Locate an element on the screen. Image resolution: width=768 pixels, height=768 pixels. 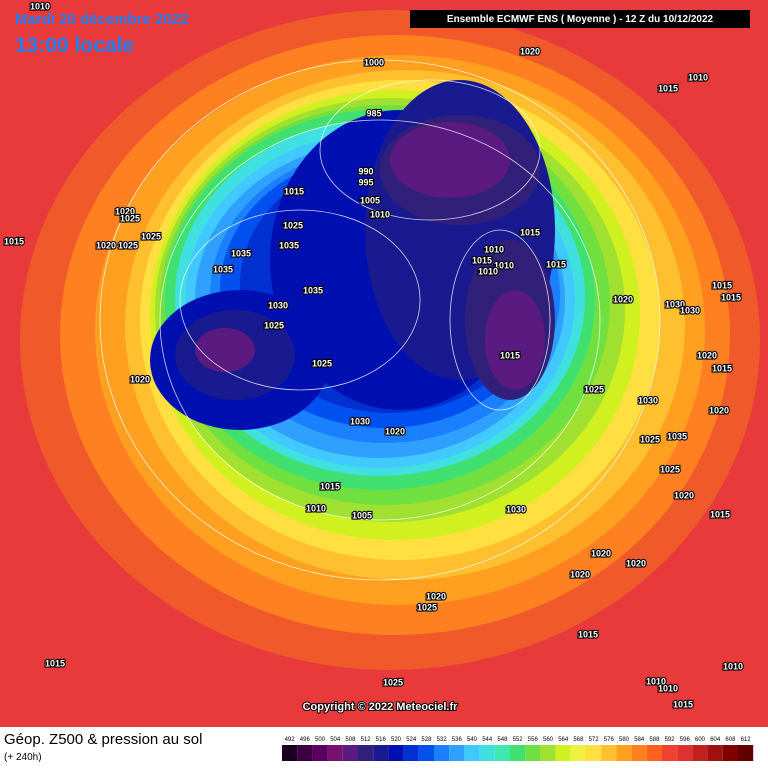
scale-label: 516 is located at coordinates (381, 740).